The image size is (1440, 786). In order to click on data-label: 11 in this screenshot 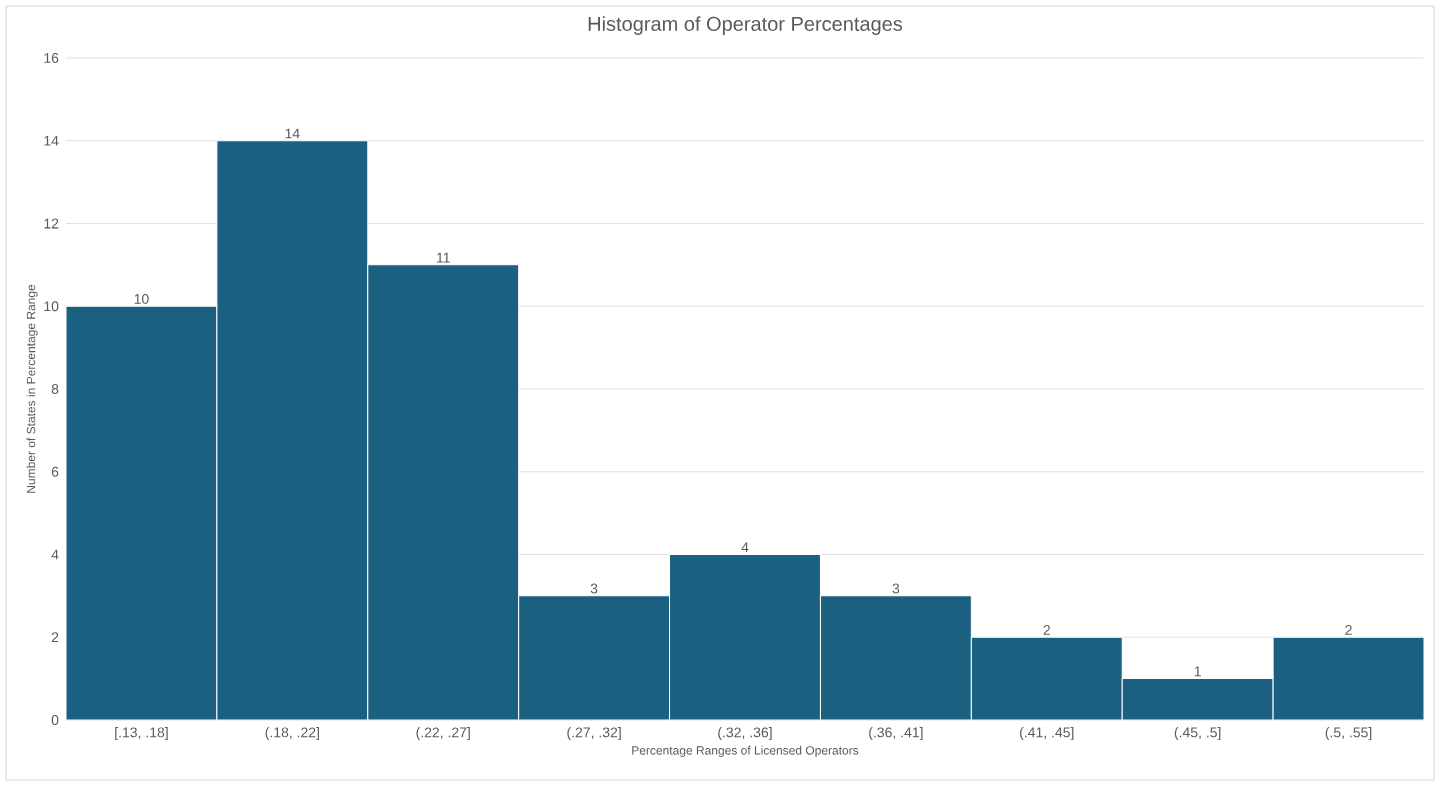, I will do `click(443, 257)`.